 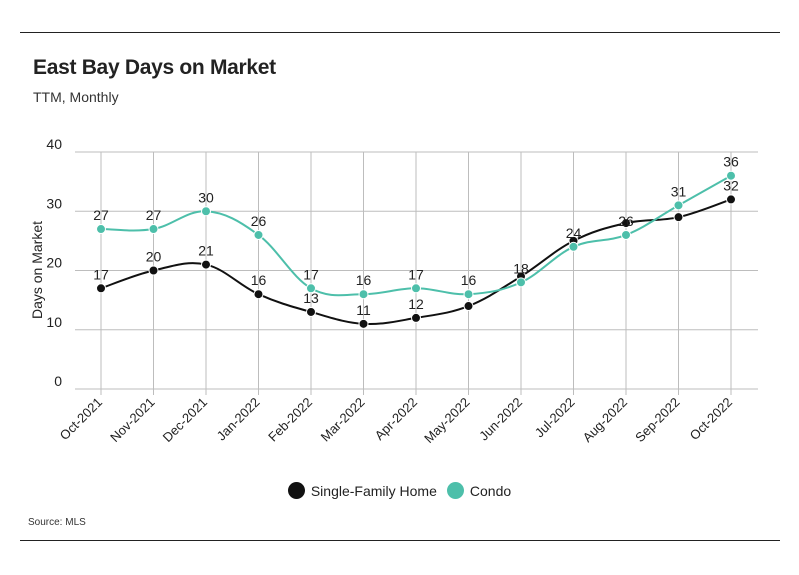 What do you see at coordinates (132, 420) in the screenshot?
I see `x-tick-label: Nov-2021` at bounding box center [132, 420].